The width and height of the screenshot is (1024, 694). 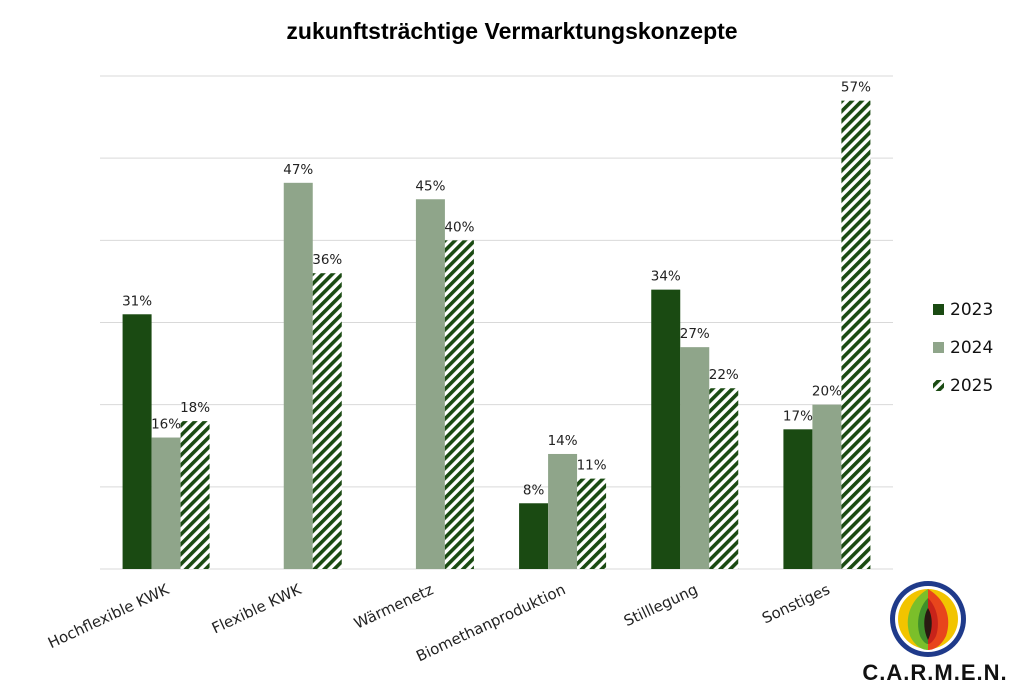 What do you see at coordinates (798, 416) in the screenshot?
I see `data-label: 17%` at bounding box center [798, 416].